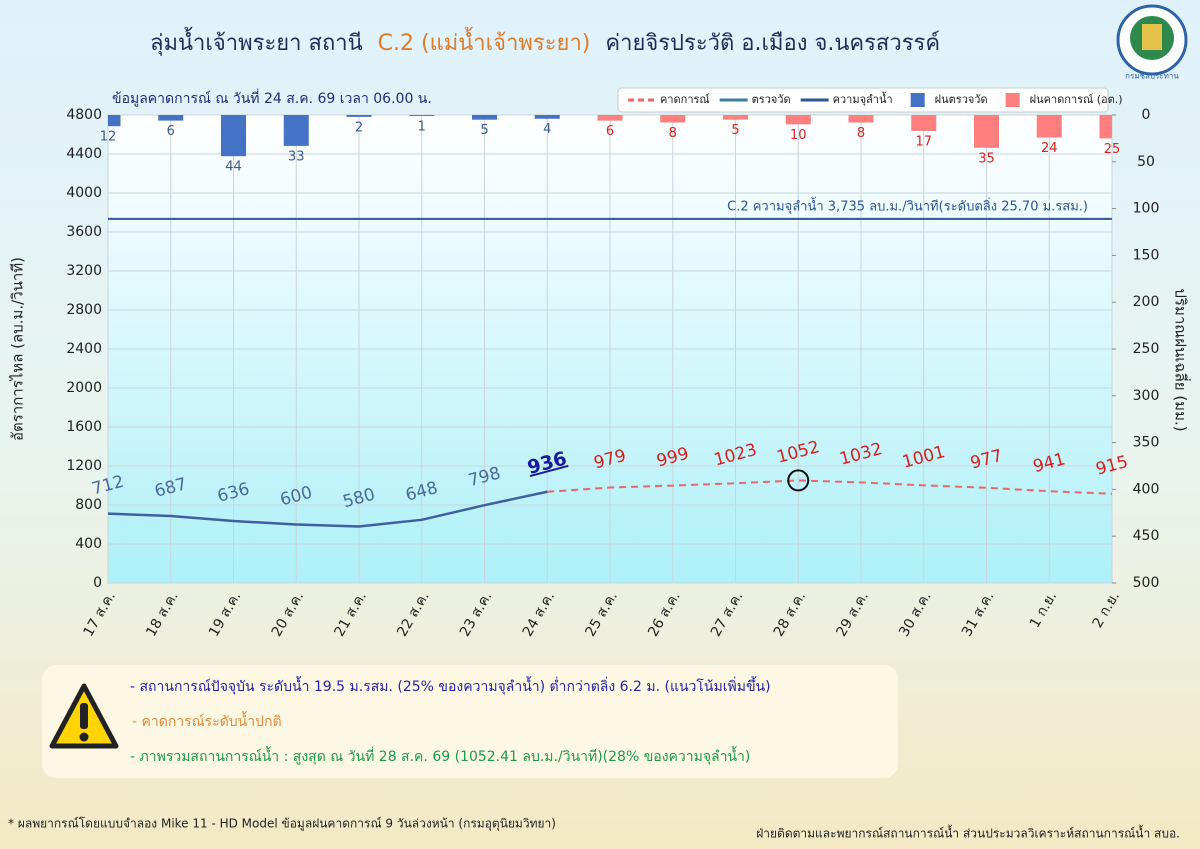  Describe the element at coordinates (798, 135) in the screenshot. I see `rain-label: 10` at that location.